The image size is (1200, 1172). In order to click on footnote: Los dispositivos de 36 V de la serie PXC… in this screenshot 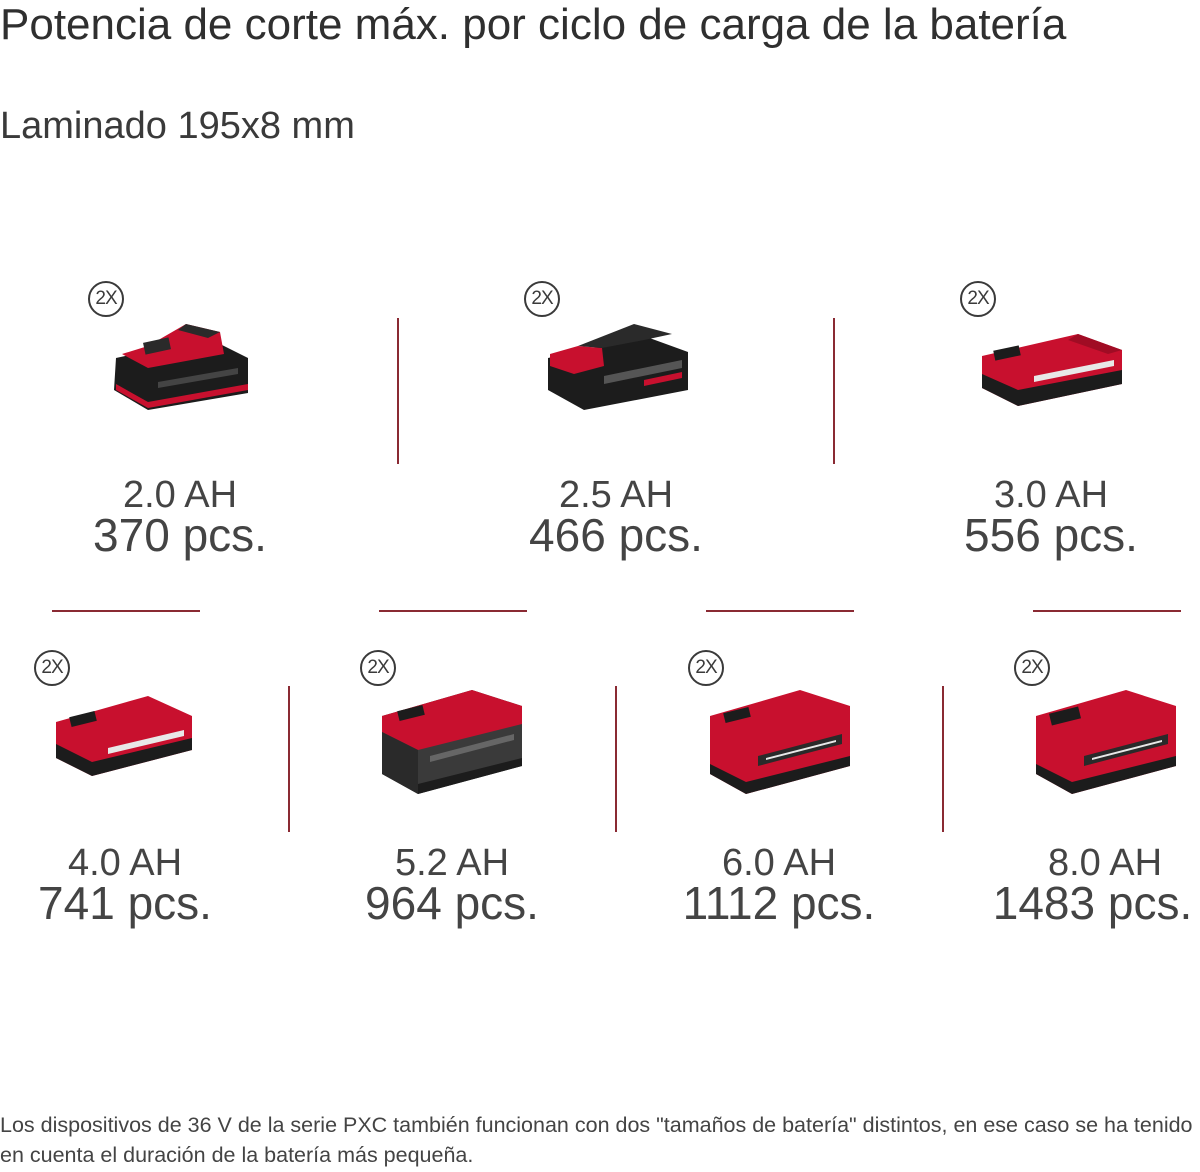, I will do `click(596, 1140)`.